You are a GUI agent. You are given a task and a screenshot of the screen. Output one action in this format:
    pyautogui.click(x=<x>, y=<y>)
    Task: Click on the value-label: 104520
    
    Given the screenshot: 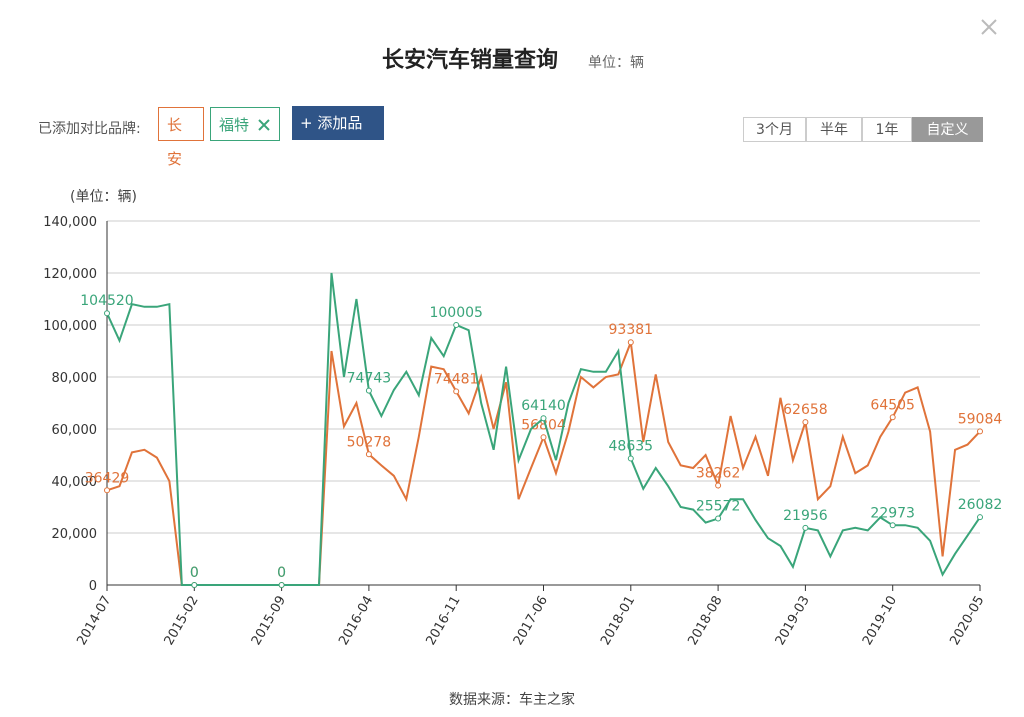 What is the action you would take?
    pyautogui.click(x=106, y=301)
    